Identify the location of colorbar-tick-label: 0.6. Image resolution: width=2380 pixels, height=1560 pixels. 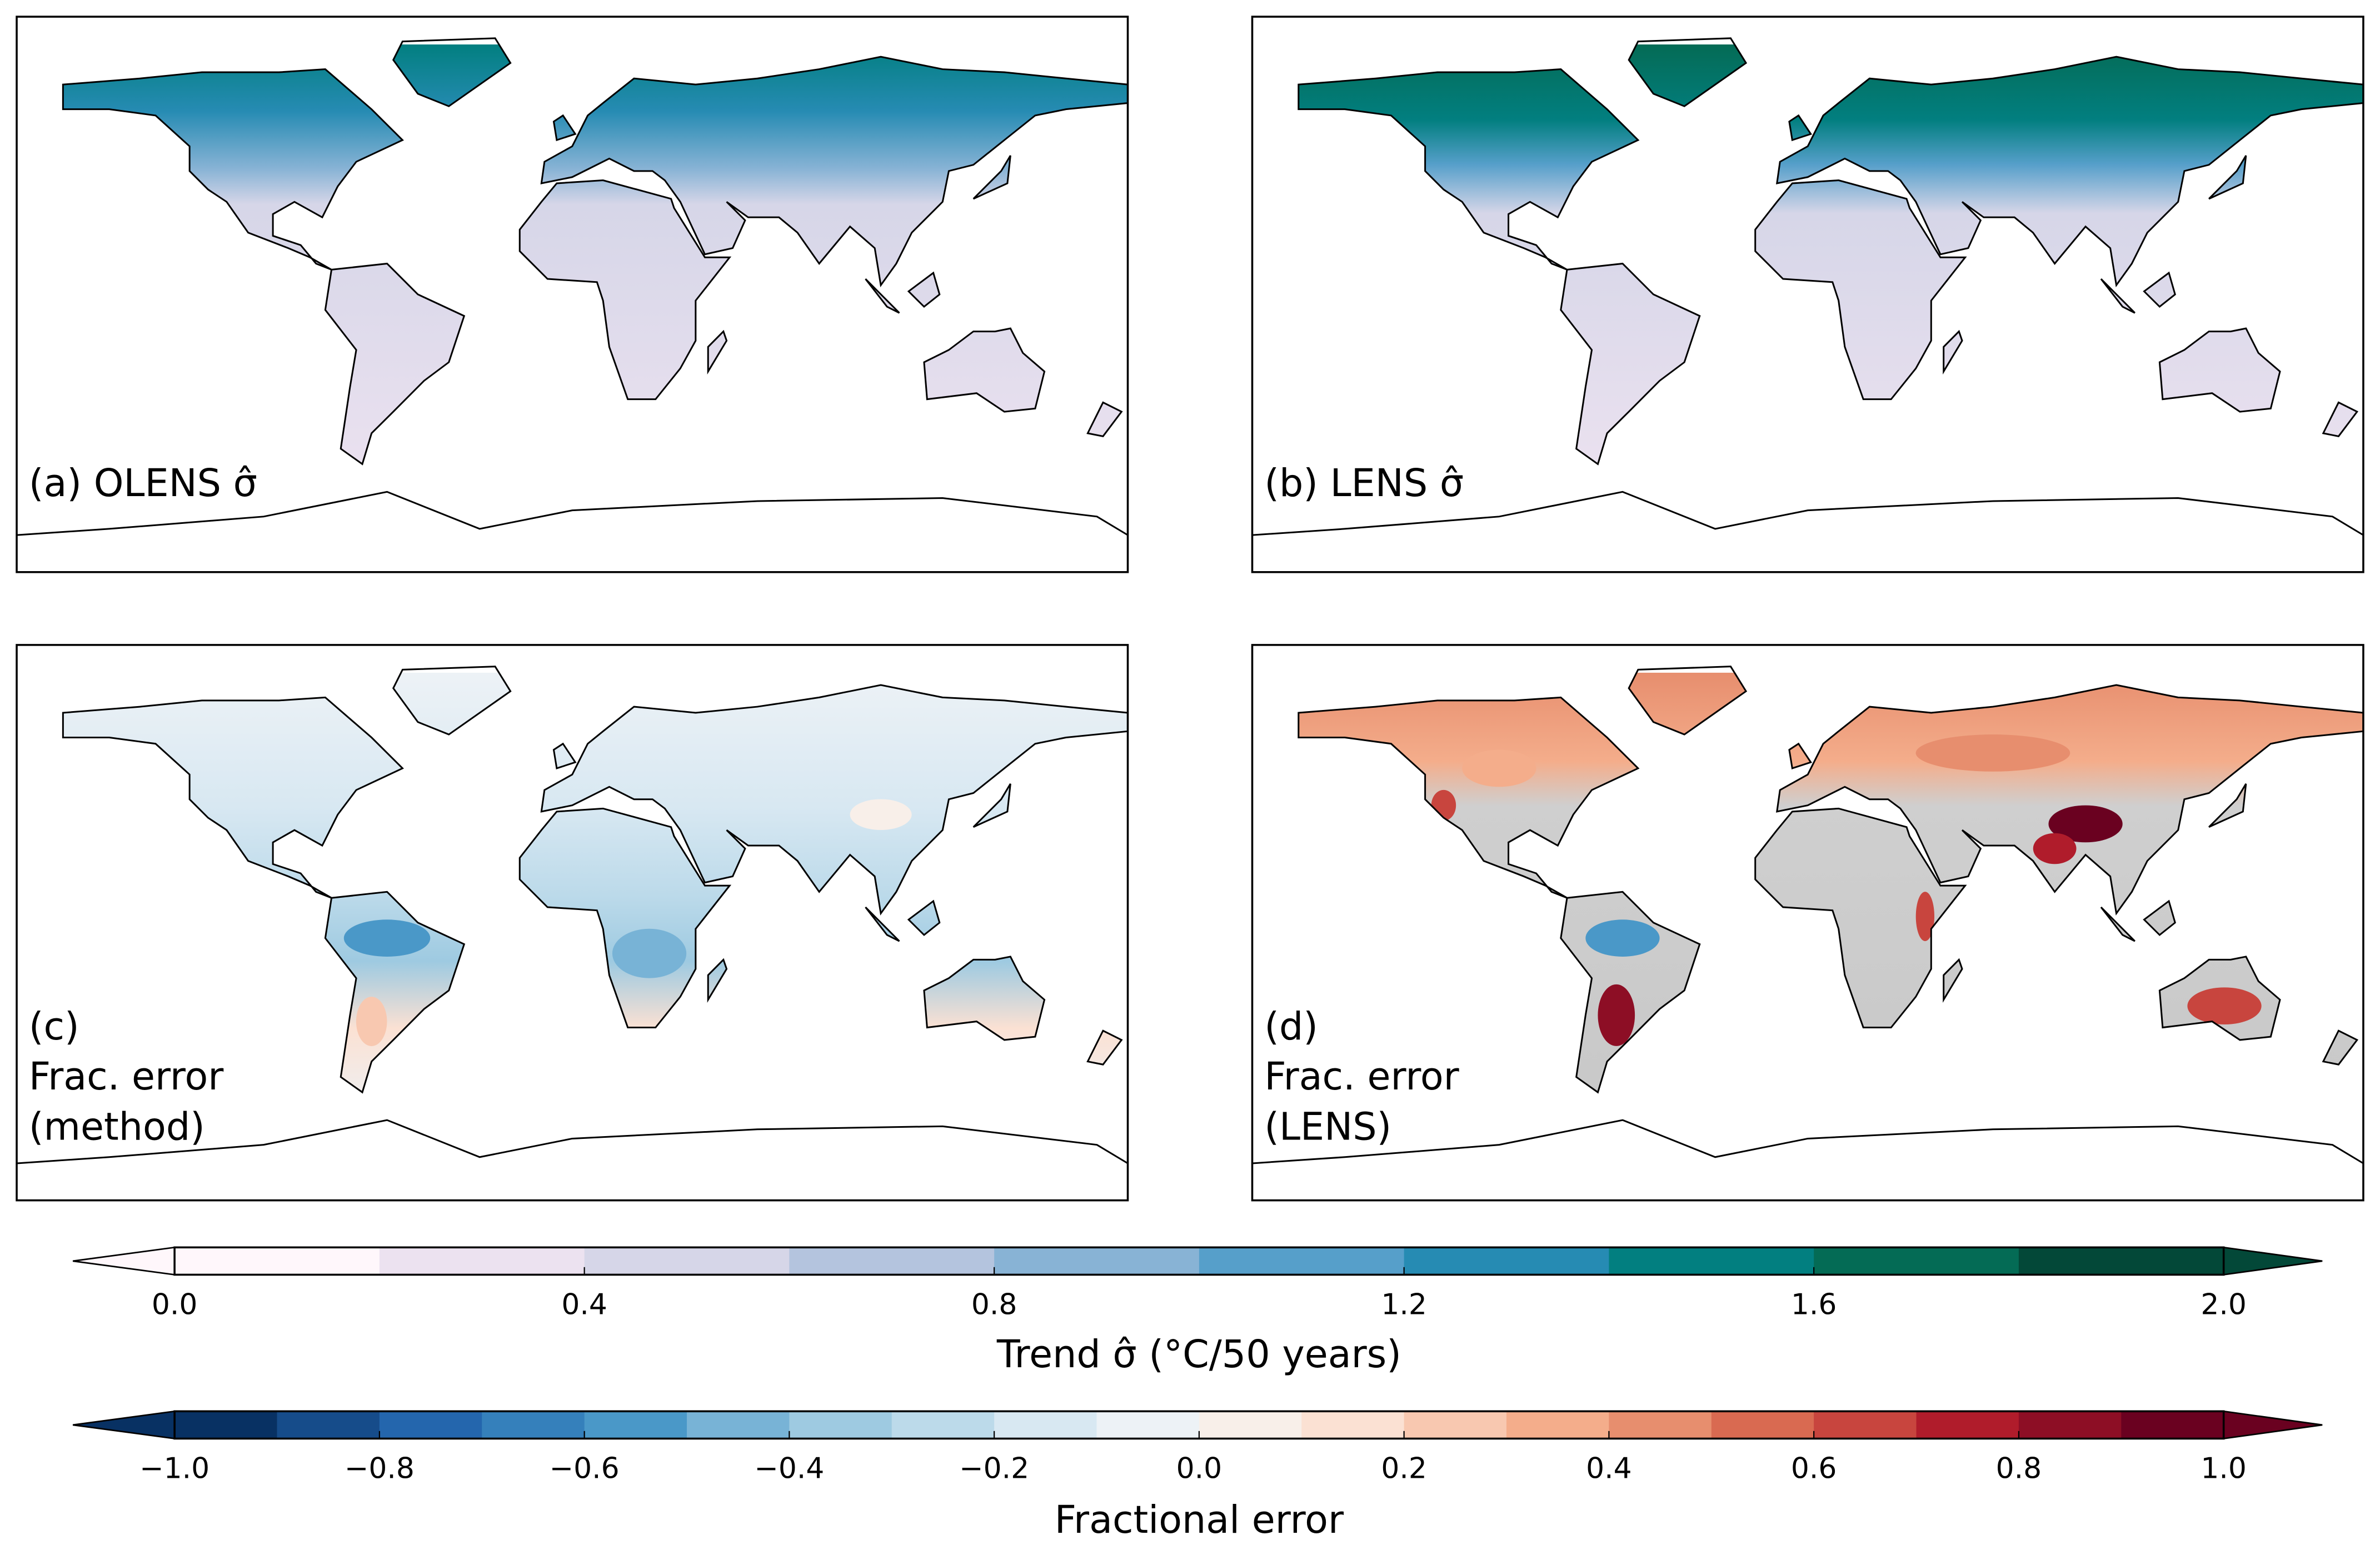
(1814, 1469).